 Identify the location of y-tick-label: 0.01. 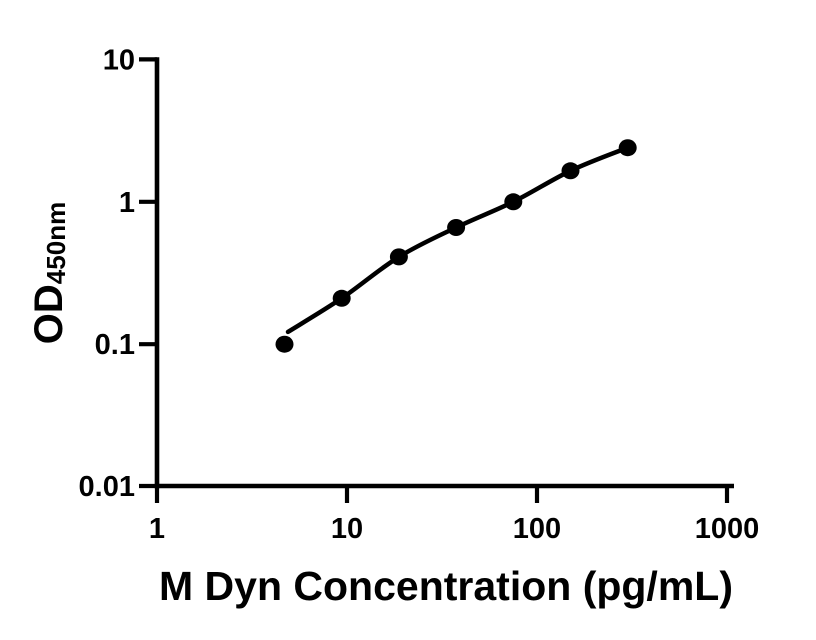
(107, 487).